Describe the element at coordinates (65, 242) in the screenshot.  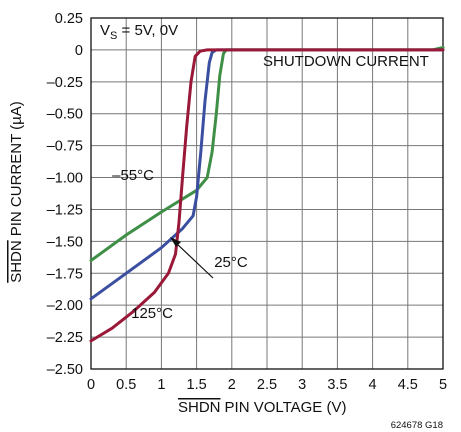
I see `y-tick-label: –1.50` at that location.